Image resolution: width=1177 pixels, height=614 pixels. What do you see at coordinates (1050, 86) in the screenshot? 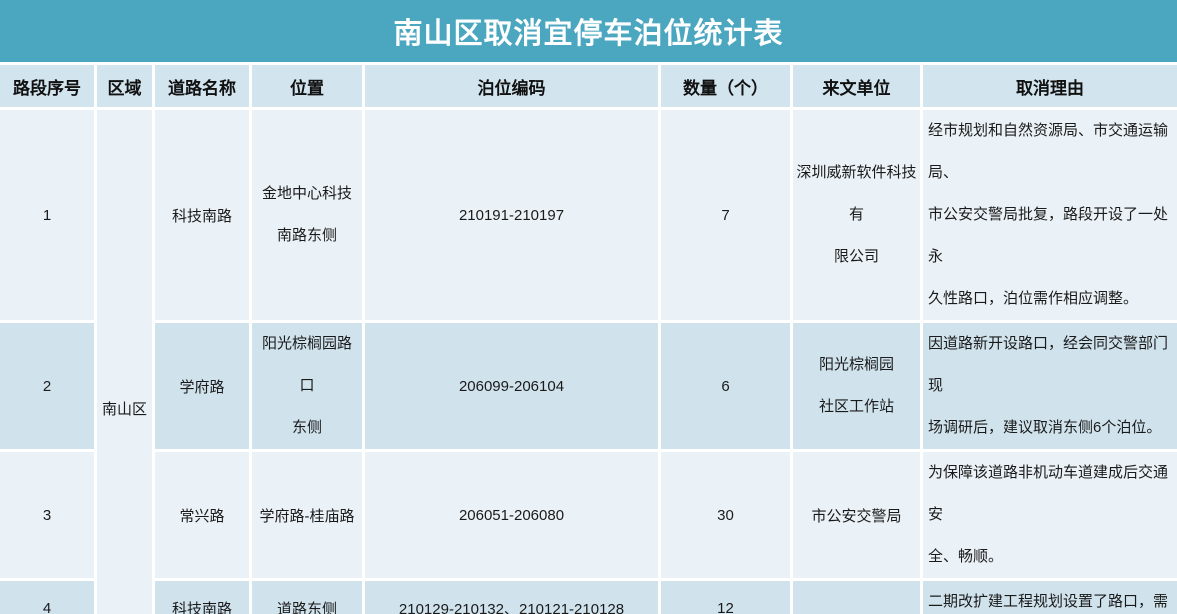
I see `col-header-reason: 取消理由` at bounding box center [1050, 86].